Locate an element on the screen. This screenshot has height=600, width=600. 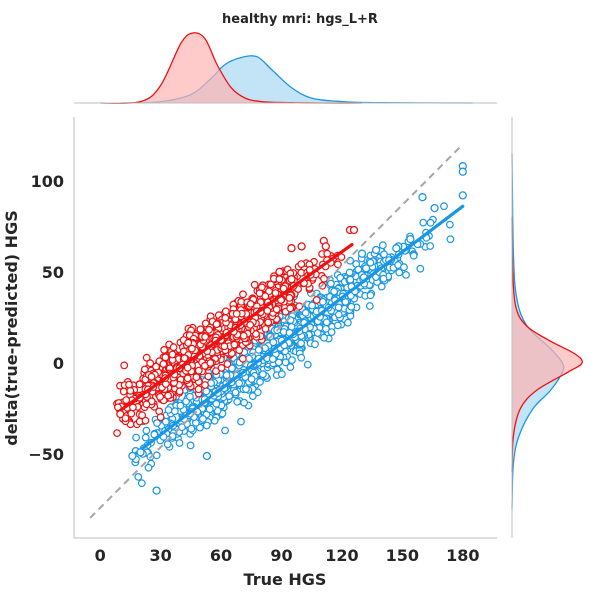
x-tick-label: 90 is located at coordinates (281, 555).